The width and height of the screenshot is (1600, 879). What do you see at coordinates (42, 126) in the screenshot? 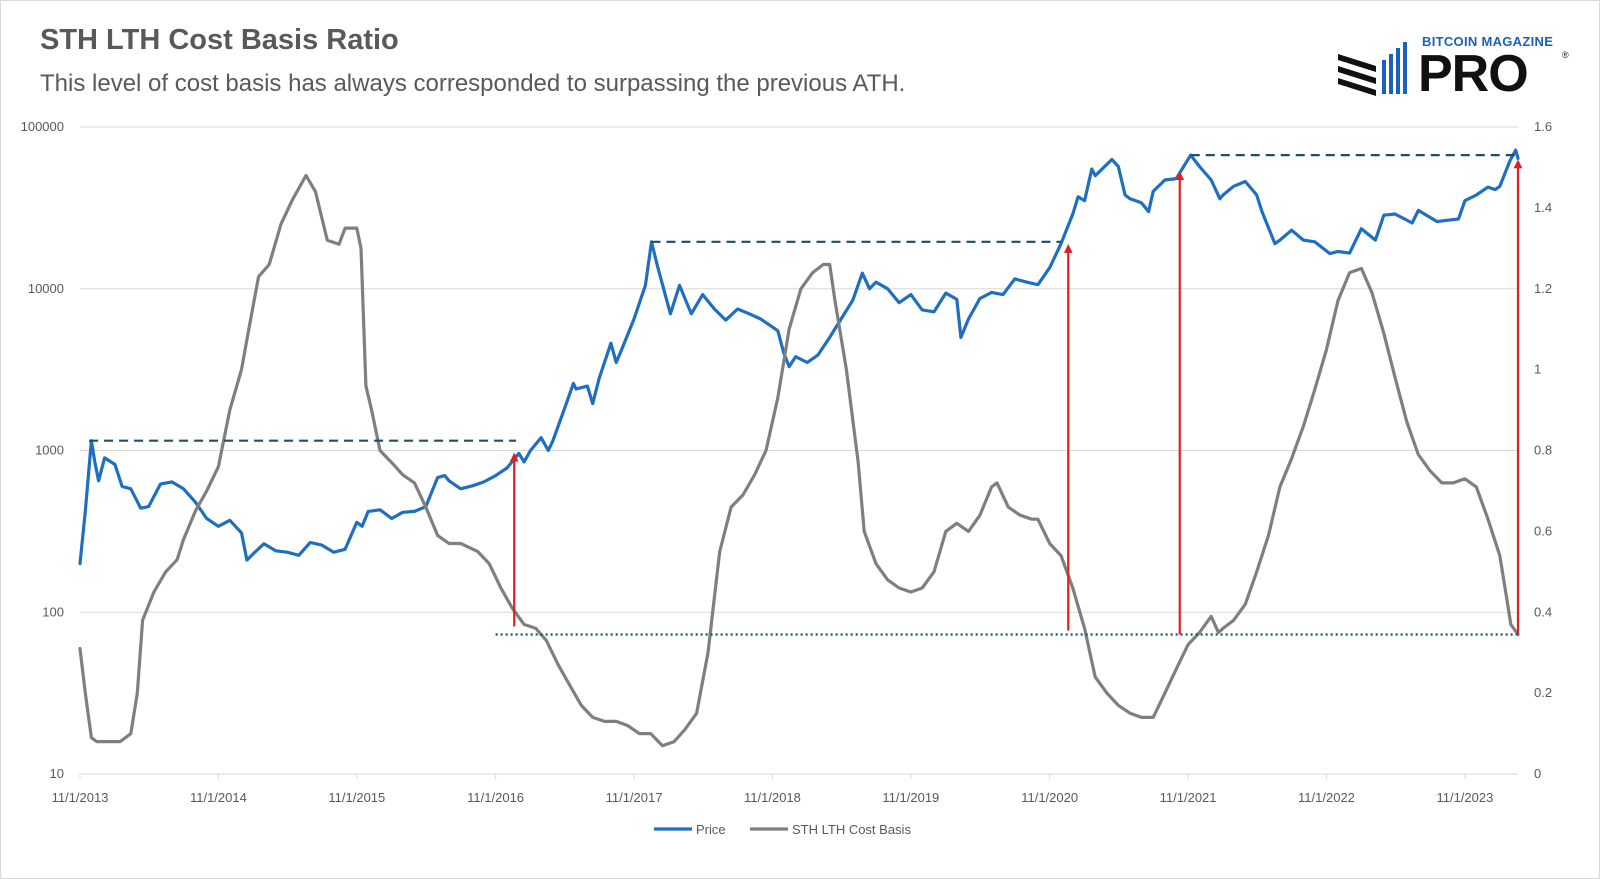
I see `y-left-tick-label: 100000` at bounding box center [42, 126].